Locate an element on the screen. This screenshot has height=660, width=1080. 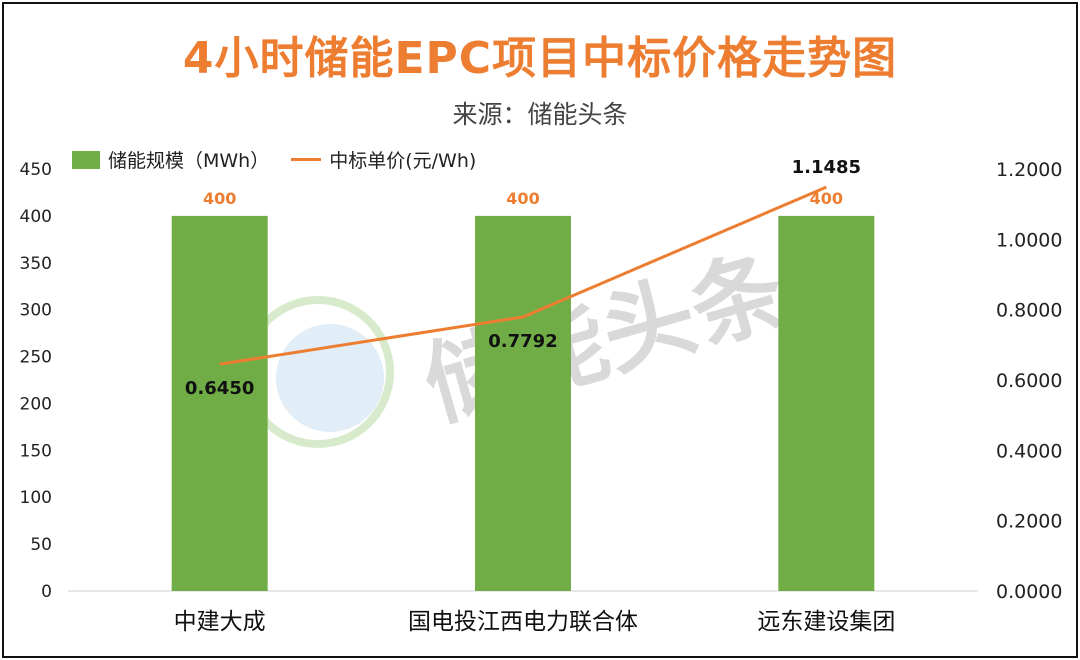
left-axis-tick-label: 100 is located at coordinates (36, 498).